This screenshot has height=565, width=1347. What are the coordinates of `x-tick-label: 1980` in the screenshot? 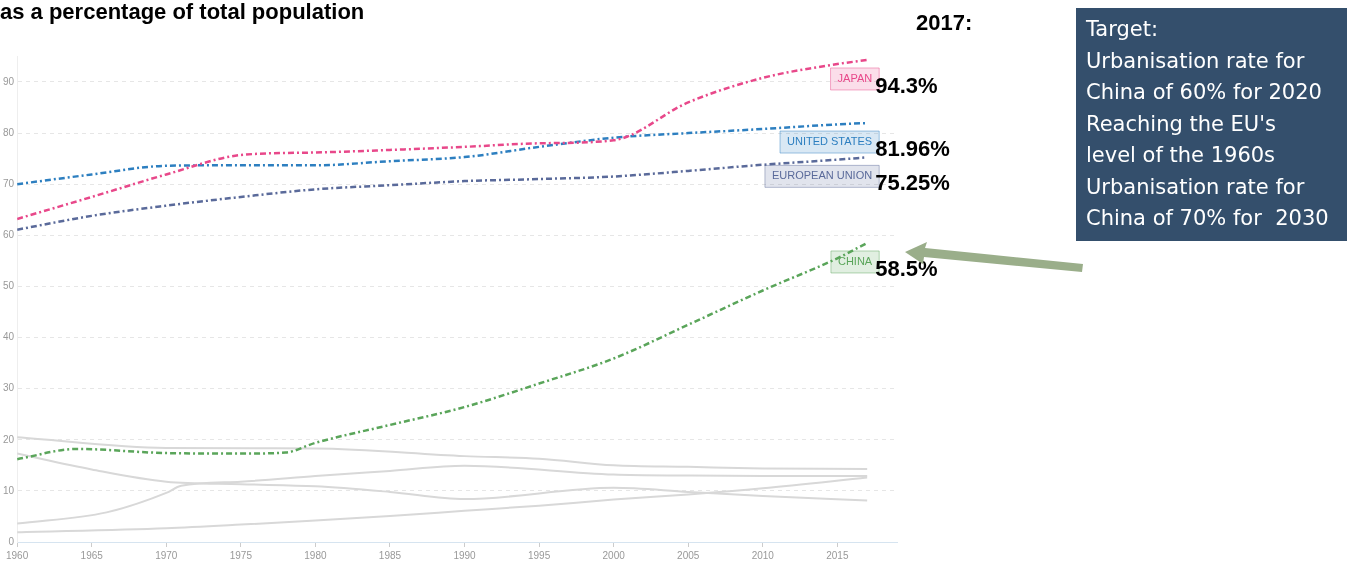 It's located at (315, 555).